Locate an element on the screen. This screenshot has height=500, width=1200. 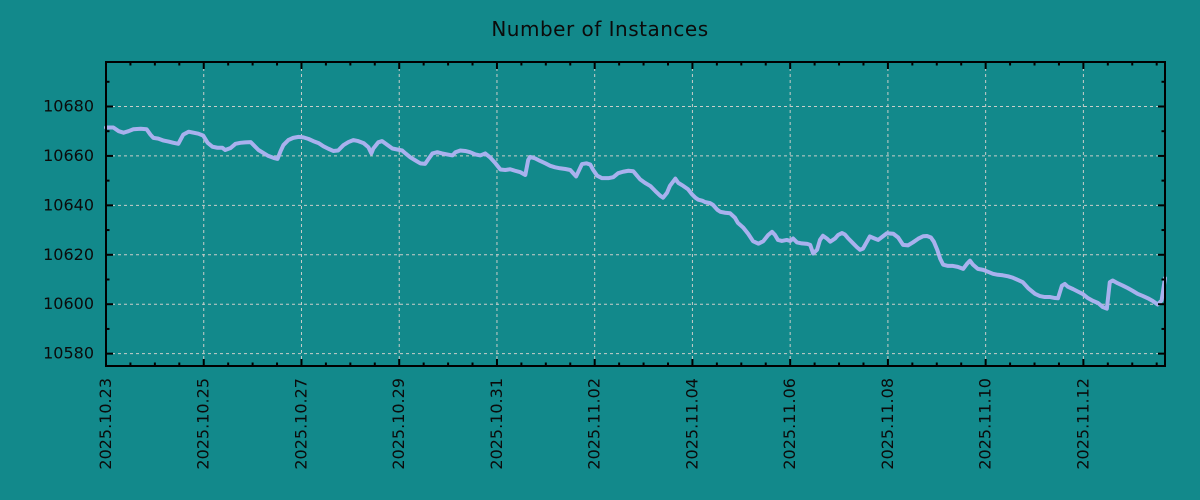
svg-text: 10680 is located at coordinates (68, 105).